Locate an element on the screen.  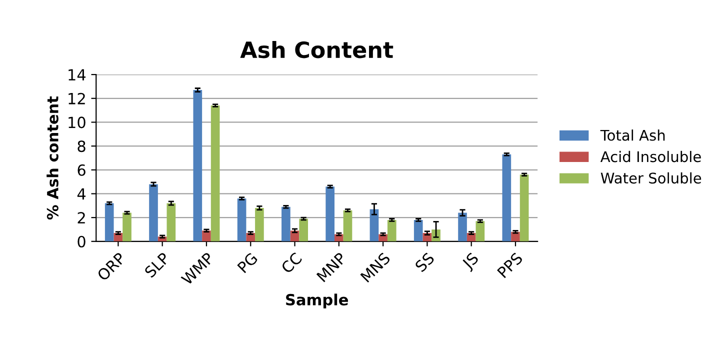
y-tick-label: 10 is located at coordinates (77, 122).